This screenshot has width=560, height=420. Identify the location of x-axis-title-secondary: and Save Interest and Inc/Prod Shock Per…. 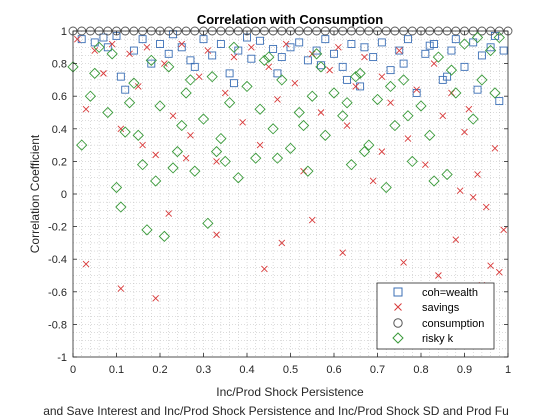
(276, 411).